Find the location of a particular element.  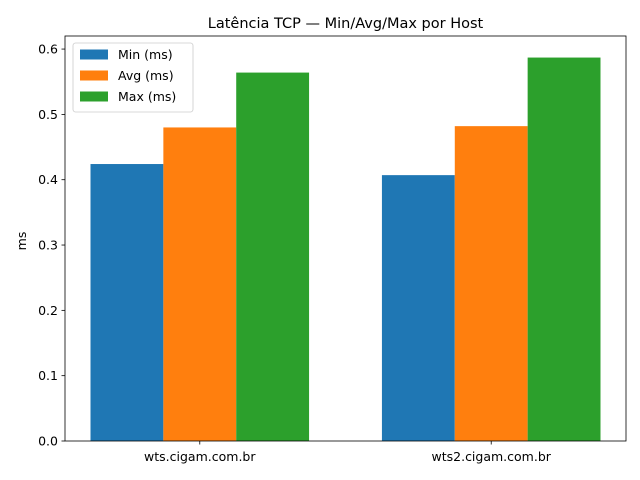

y-tick-label: 0.3 is located at coordinates (48, 245).